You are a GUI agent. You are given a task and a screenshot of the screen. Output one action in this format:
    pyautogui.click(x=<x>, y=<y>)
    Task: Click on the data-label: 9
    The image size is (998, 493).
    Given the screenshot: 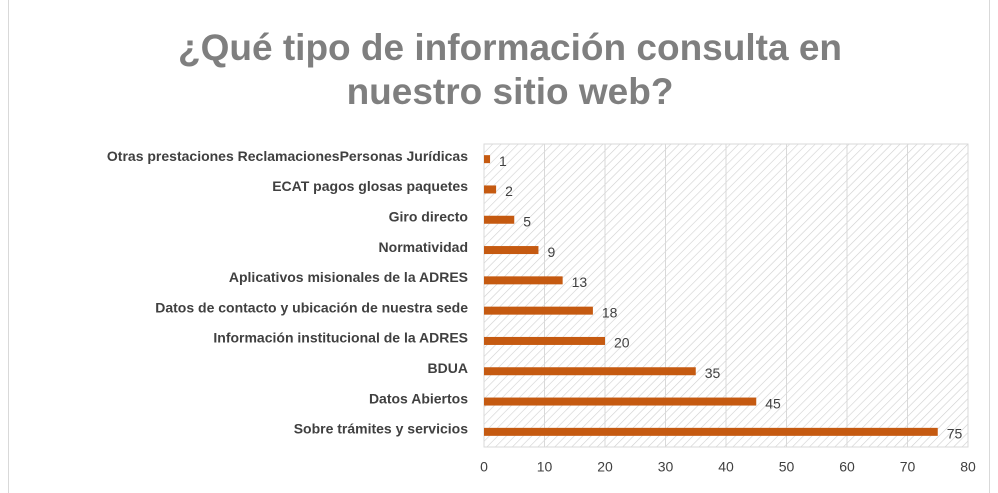 What is the action you would take?
    pyautogui.click(x=551, y=252)
    